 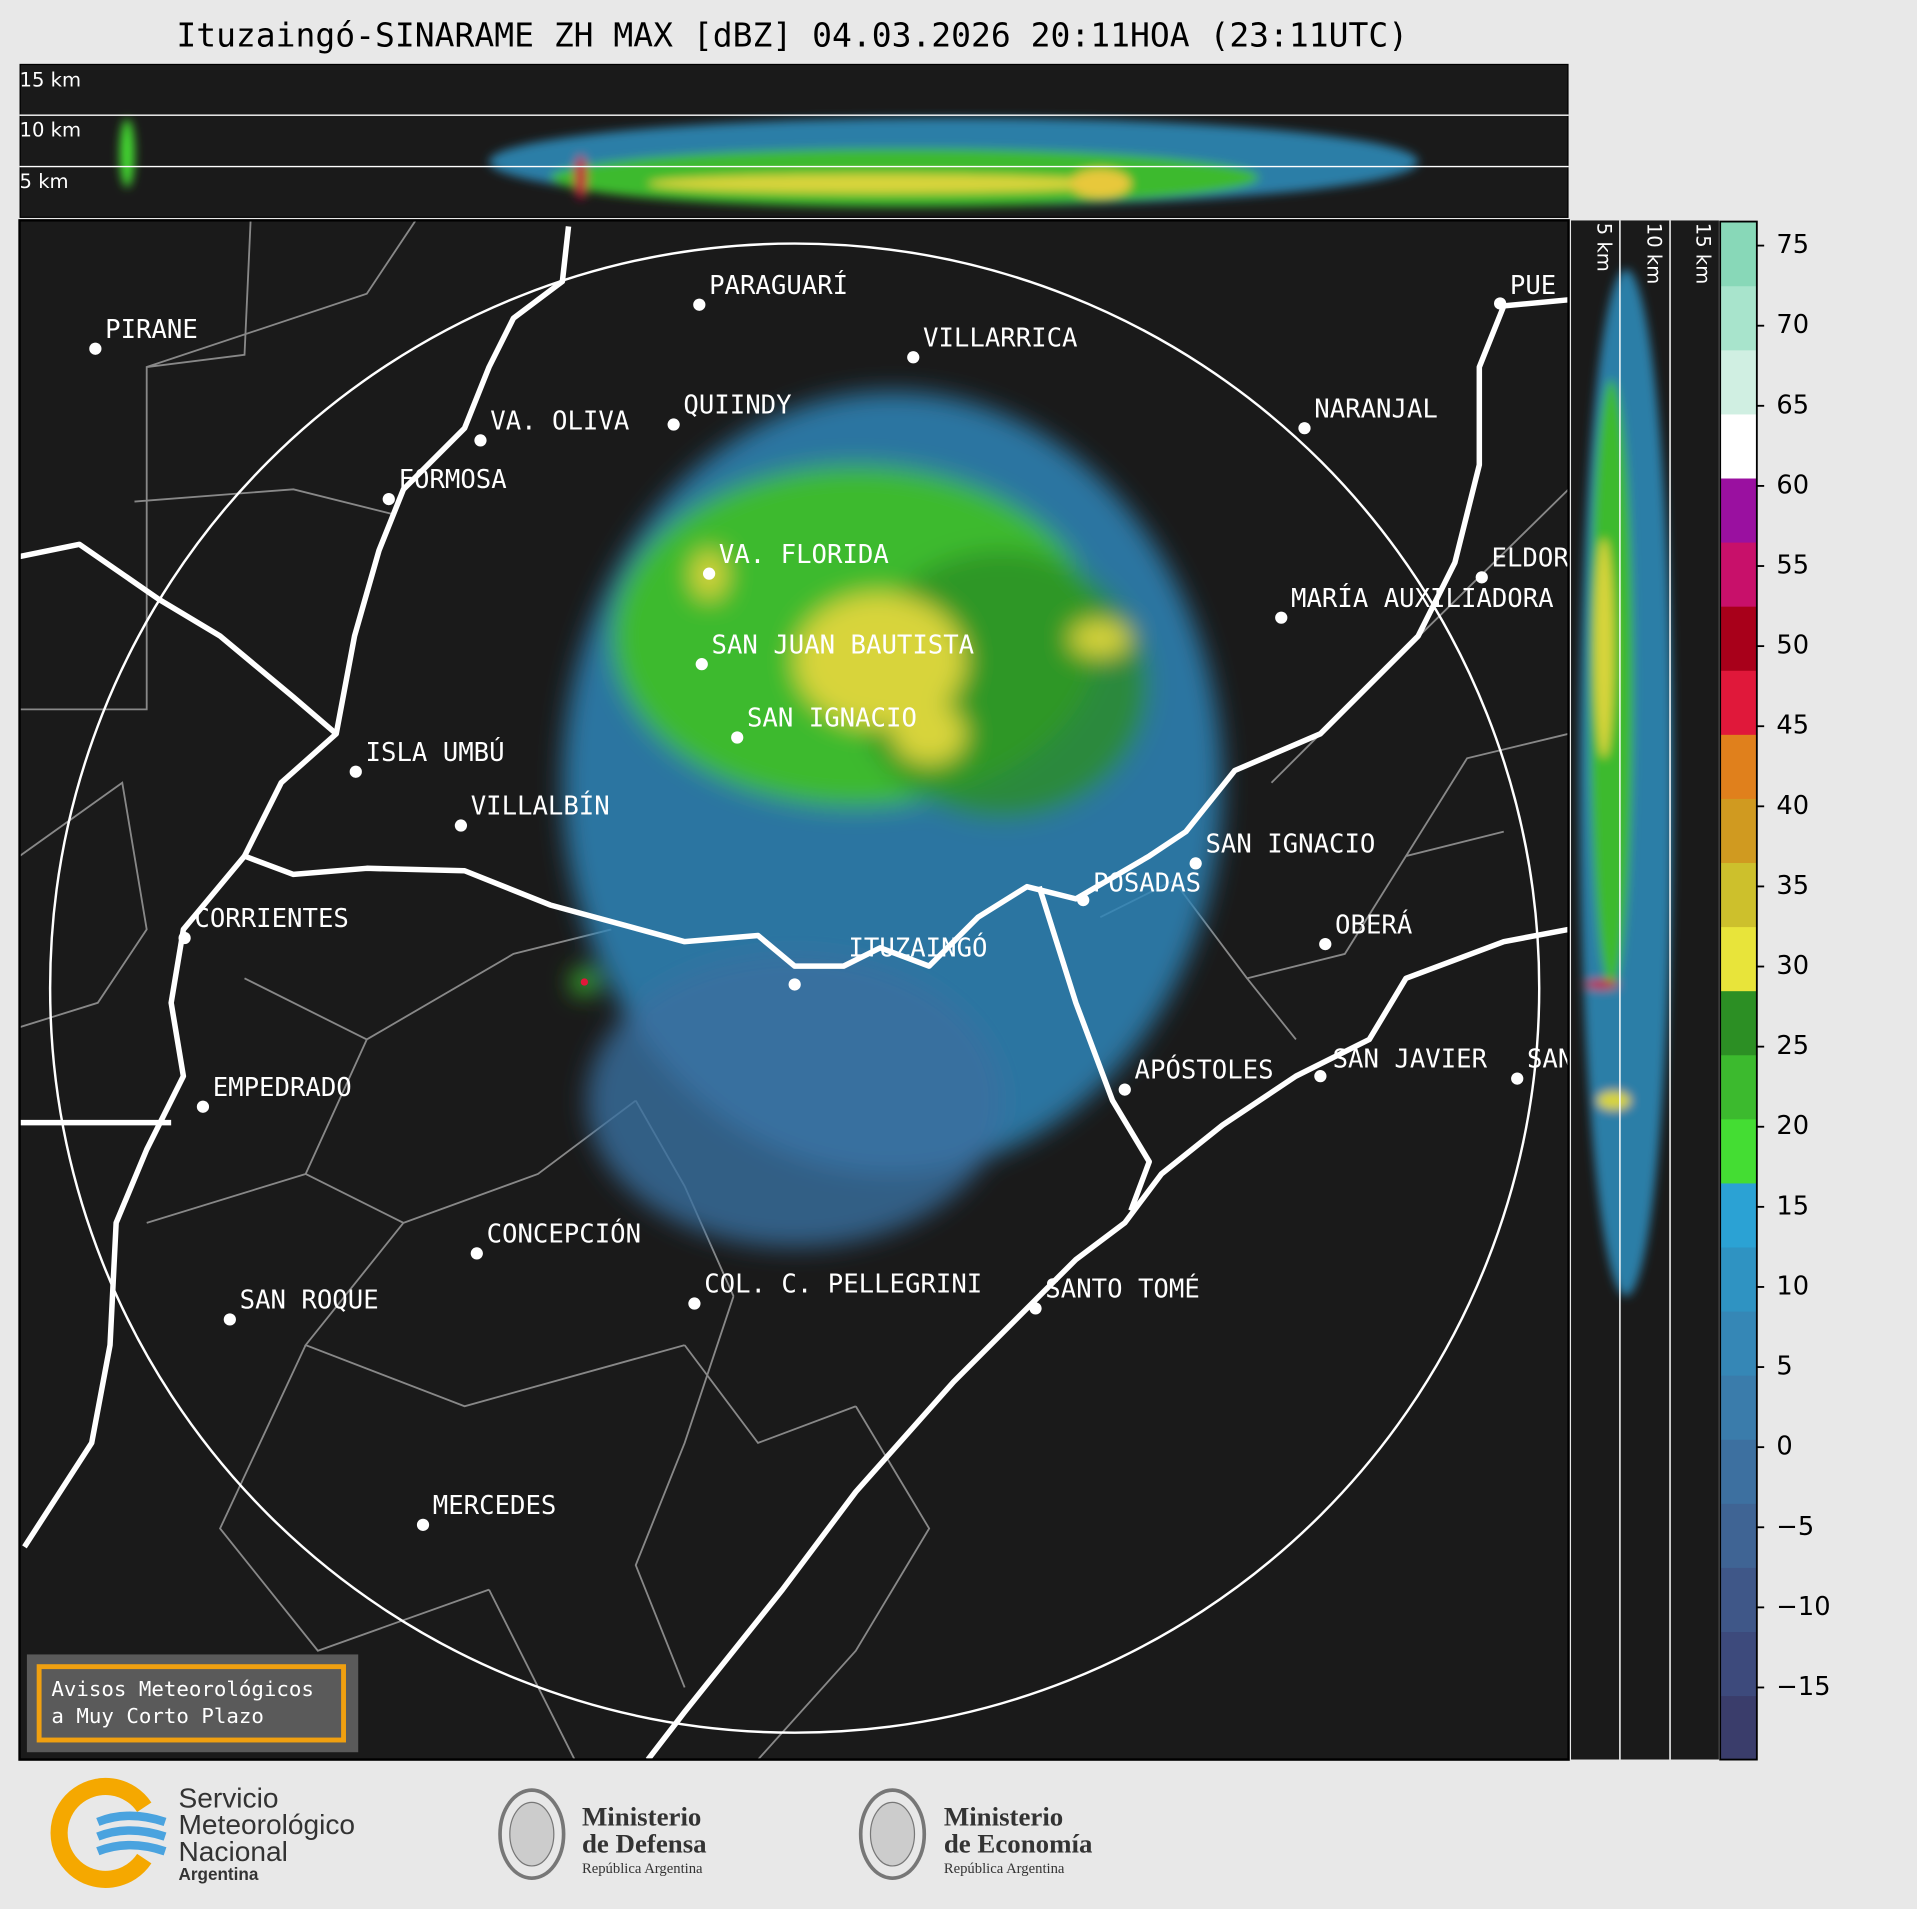 I want to click on footer-text: Servicio, so click(x=228, y=1797).